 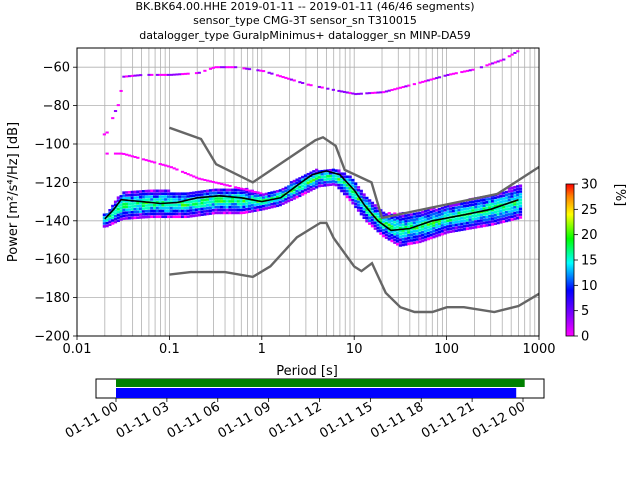 I want to click on x-tick-label: 10, so click(x=354, y=349).